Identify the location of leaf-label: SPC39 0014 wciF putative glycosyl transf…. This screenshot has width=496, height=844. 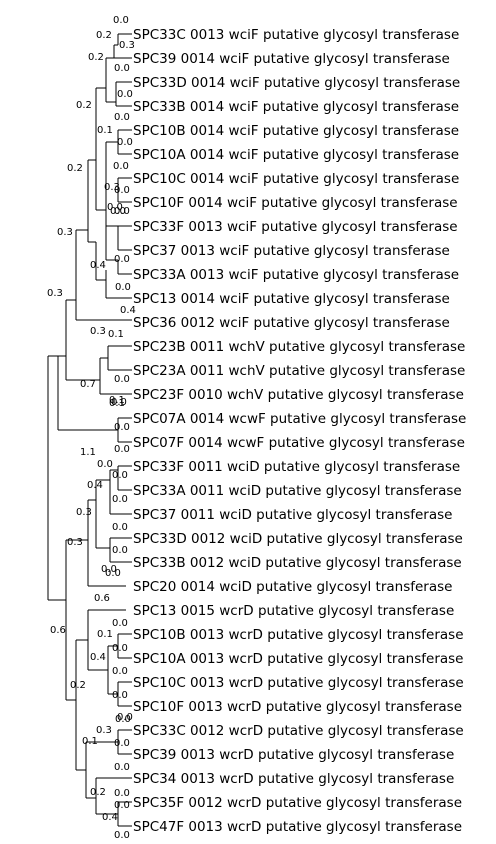
(291, 59).